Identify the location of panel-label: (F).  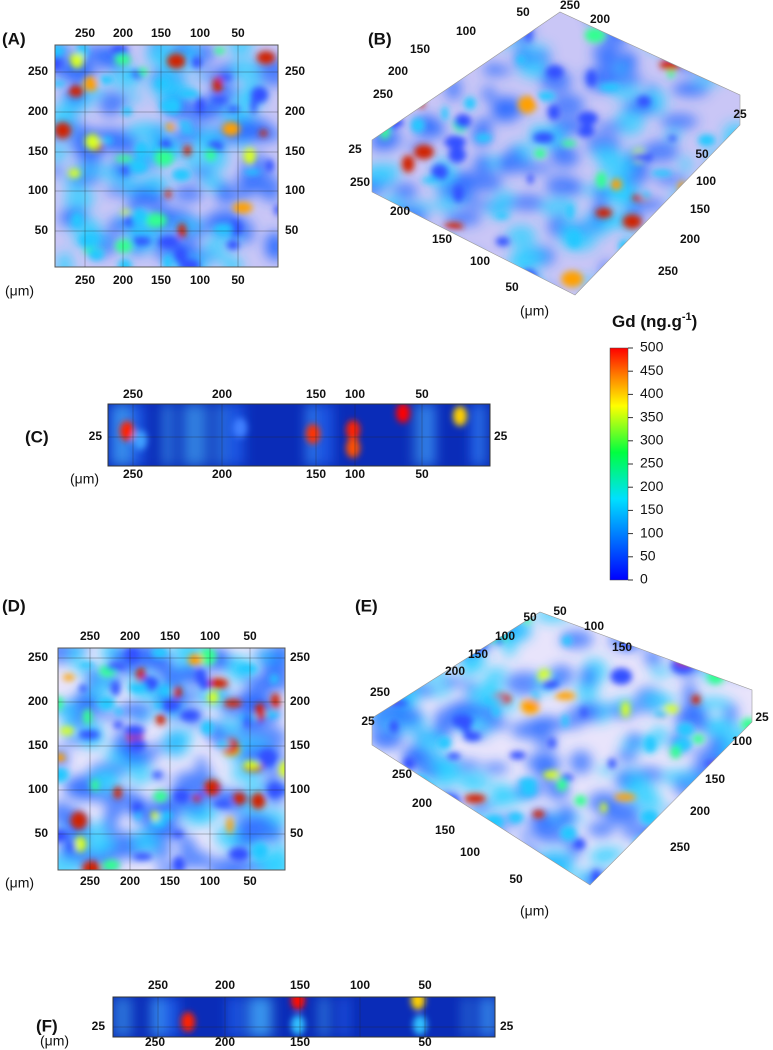
(47, 1025).